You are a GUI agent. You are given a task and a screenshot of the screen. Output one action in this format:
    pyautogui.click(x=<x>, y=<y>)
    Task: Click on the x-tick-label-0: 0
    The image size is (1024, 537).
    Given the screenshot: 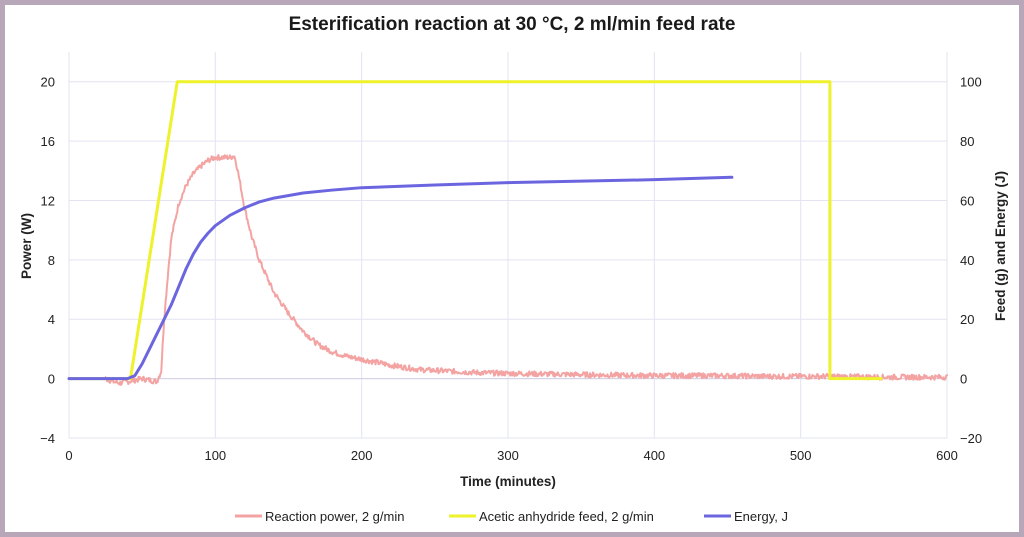 What is the action you would take?
    pyautogui.click(x=68, y=455)
    